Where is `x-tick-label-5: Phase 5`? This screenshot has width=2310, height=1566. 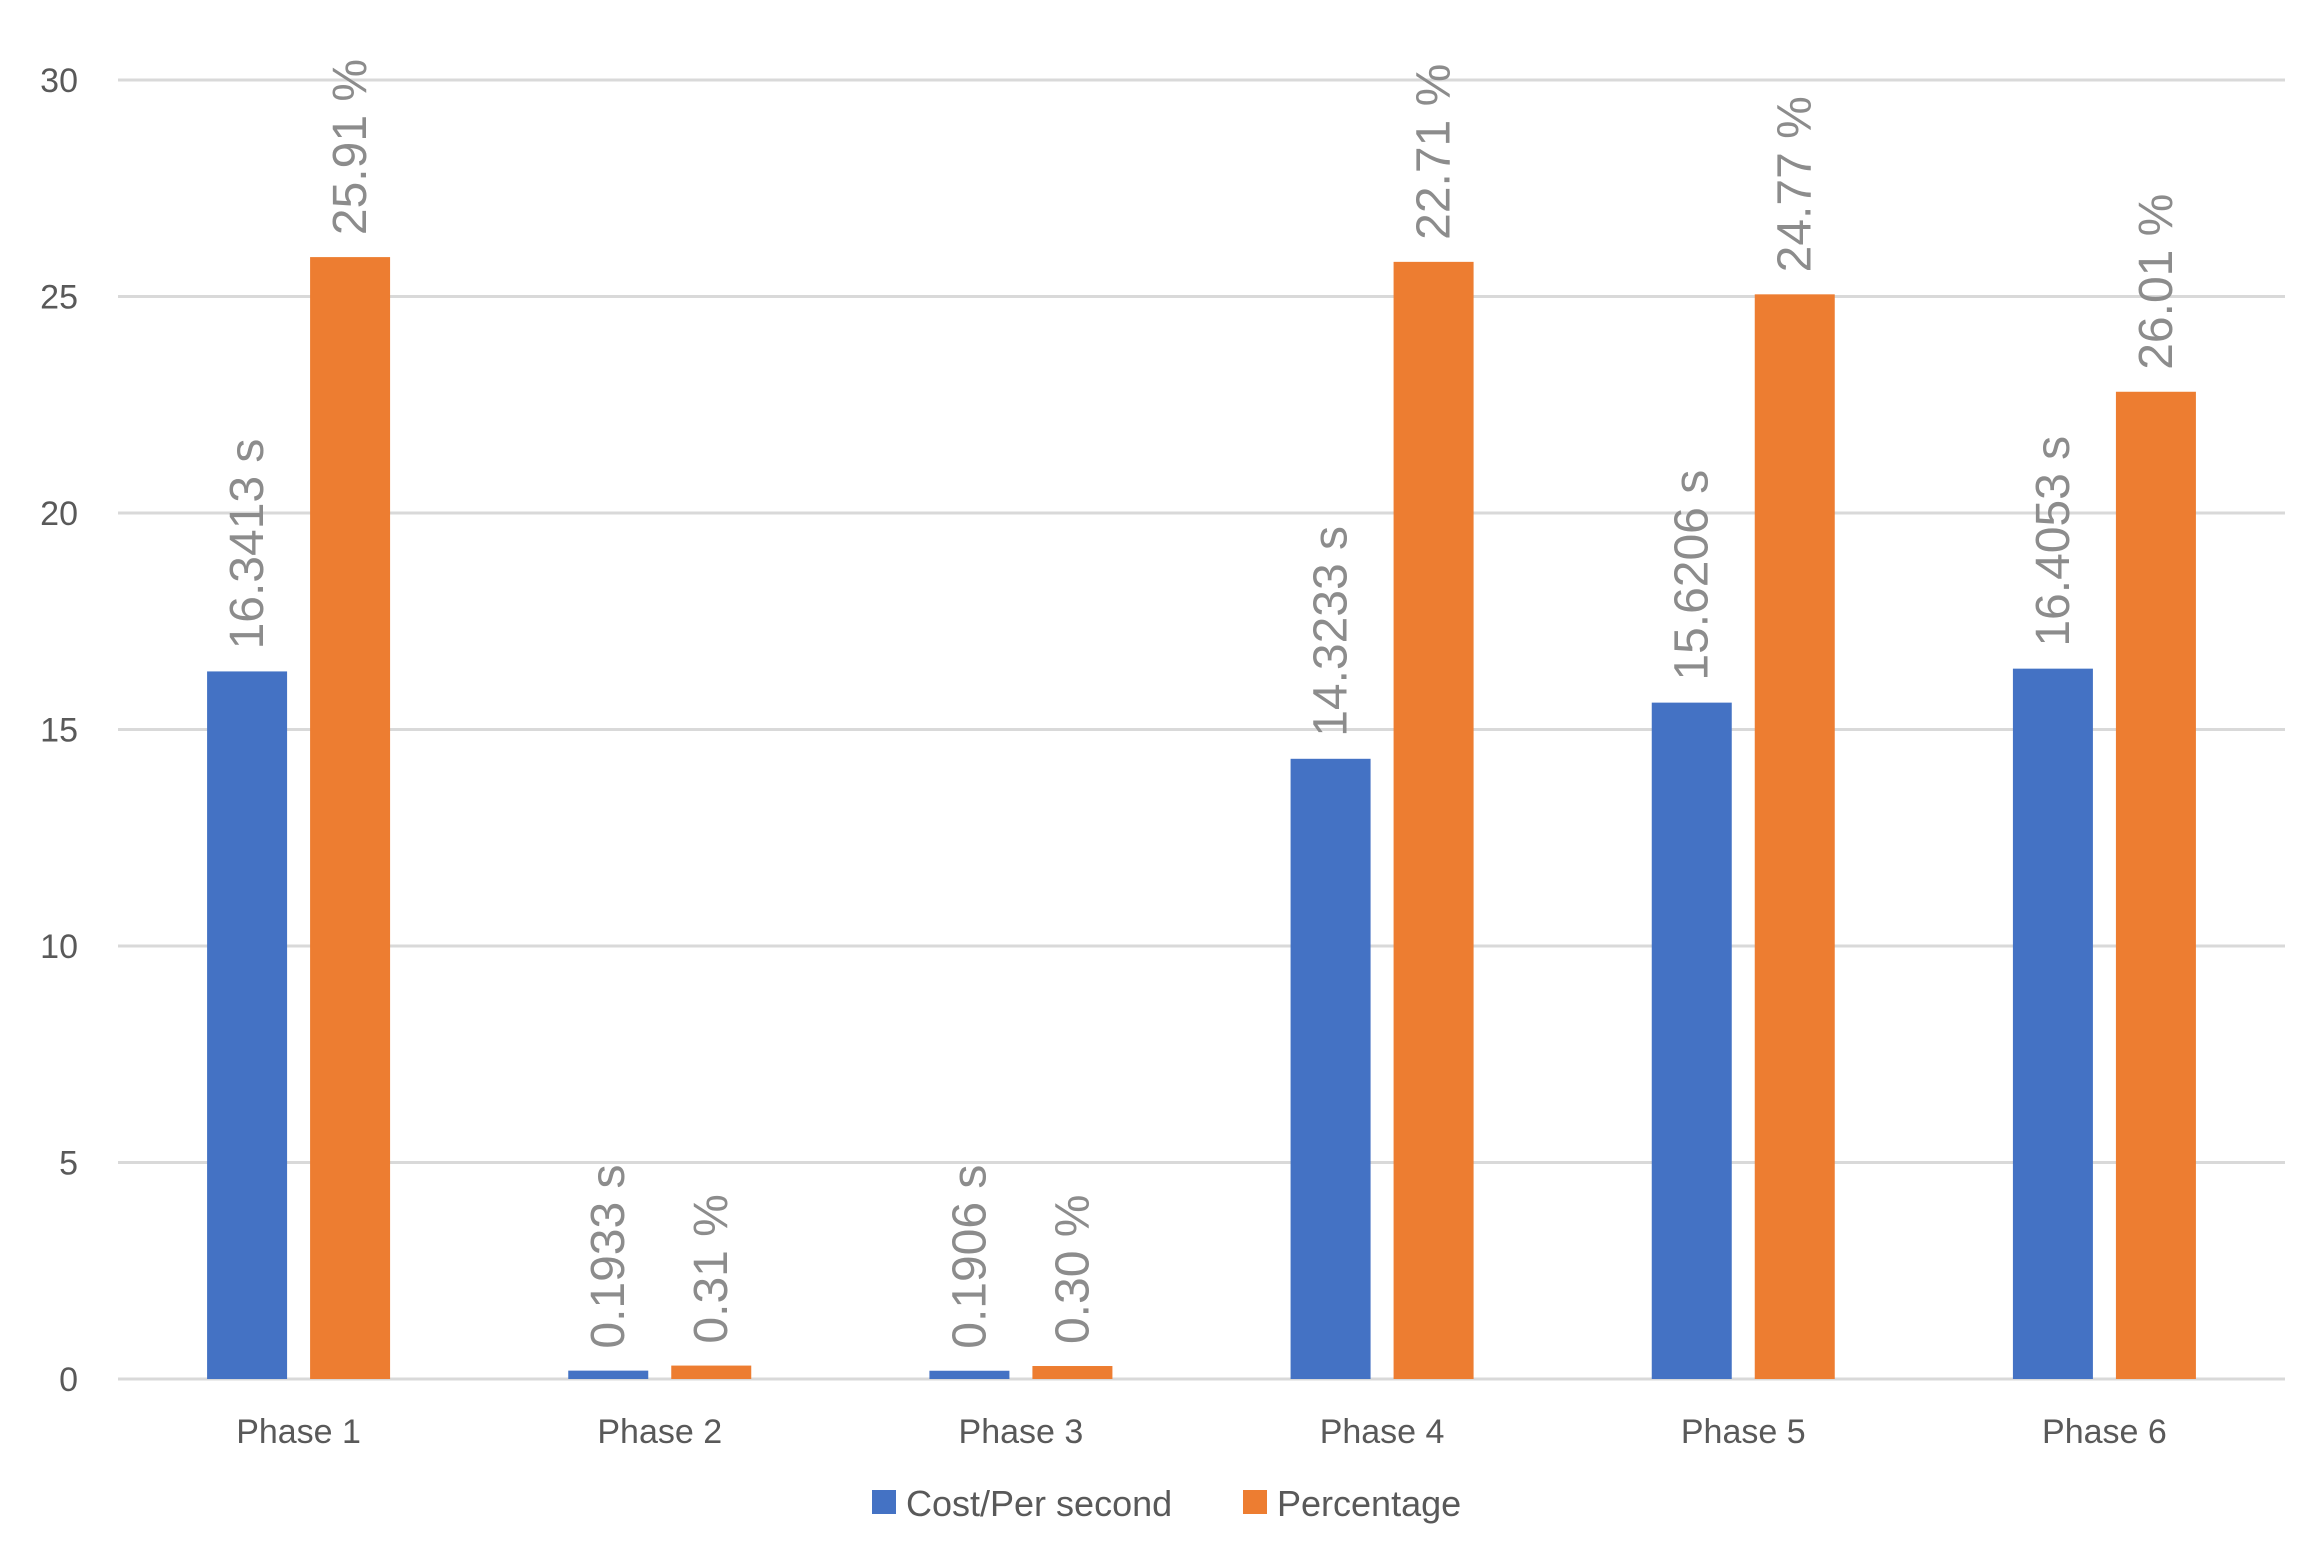 x-tick-label-5: Phase 5 is located at coordinates (1743, 1432).